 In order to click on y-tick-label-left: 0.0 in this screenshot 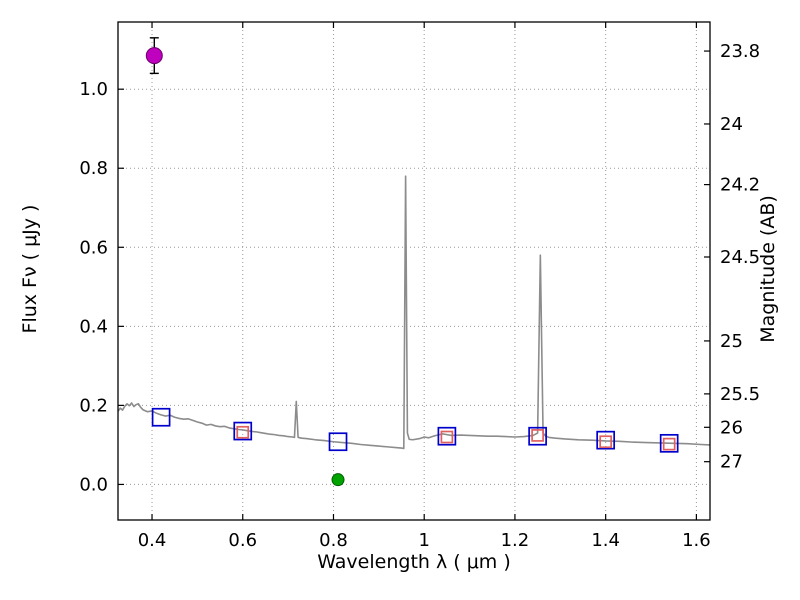, I will do `click(93, 484)`.